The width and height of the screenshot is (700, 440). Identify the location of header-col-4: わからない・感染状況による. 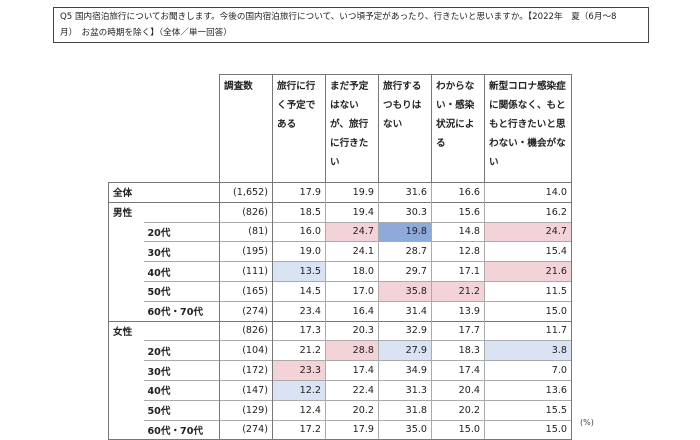
(458, 128).